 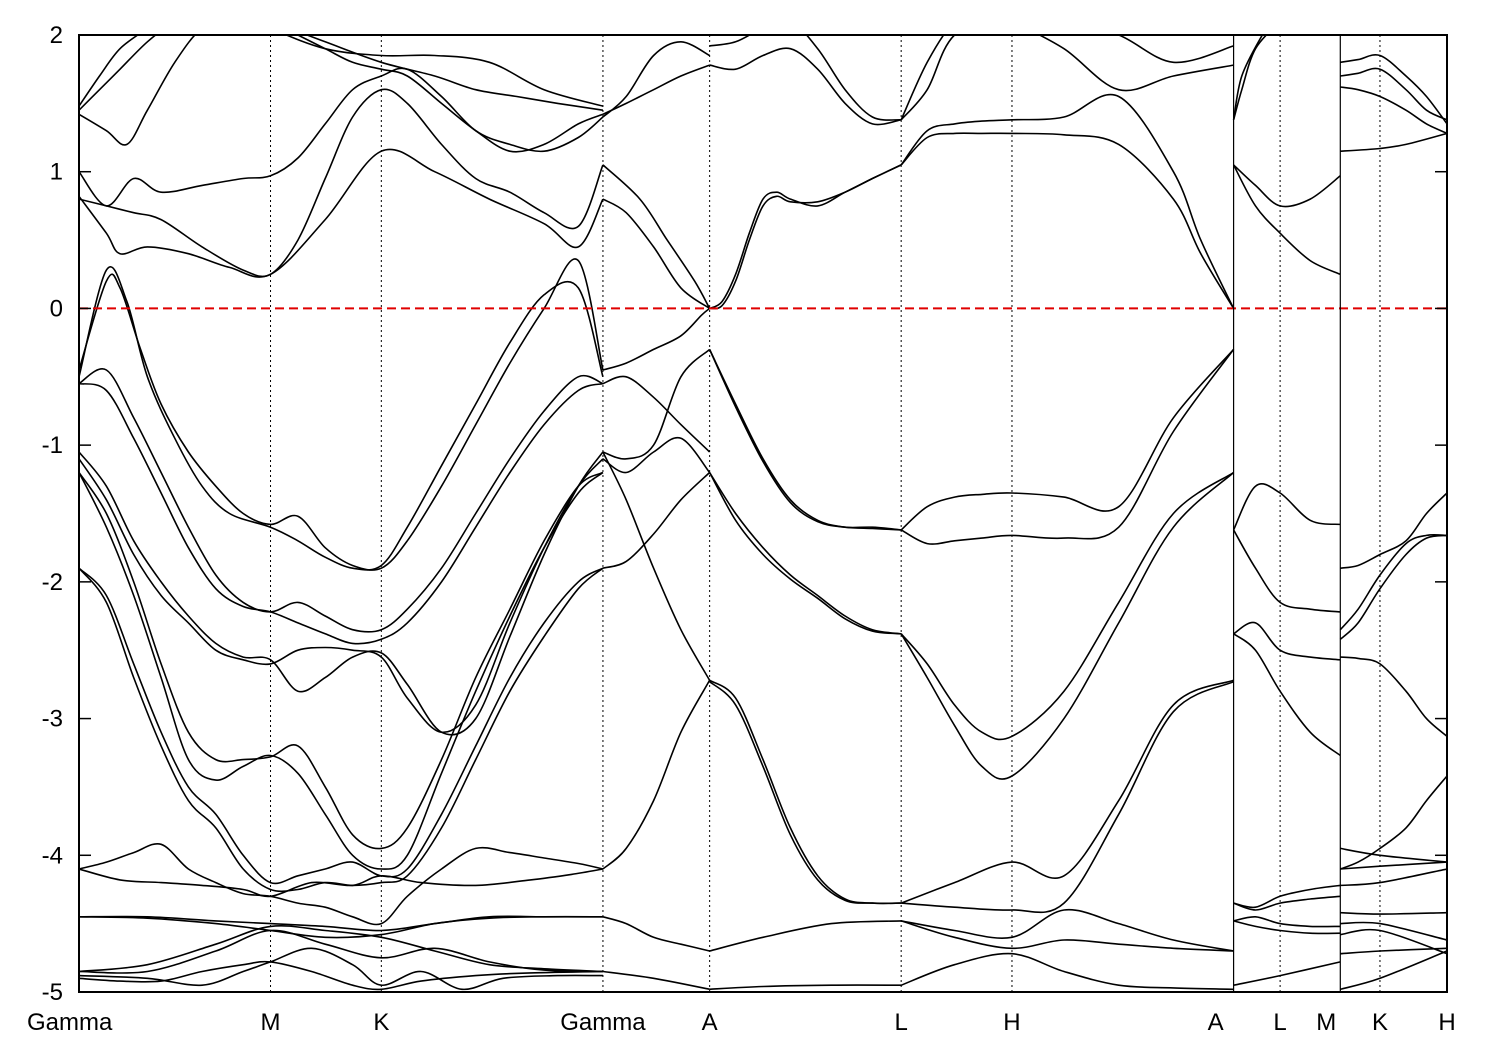 What do you see at coordinates (1279, 1022) in the screenshot?
I see `x-tick-label-8: L` at bounding box center [1279, 1022].